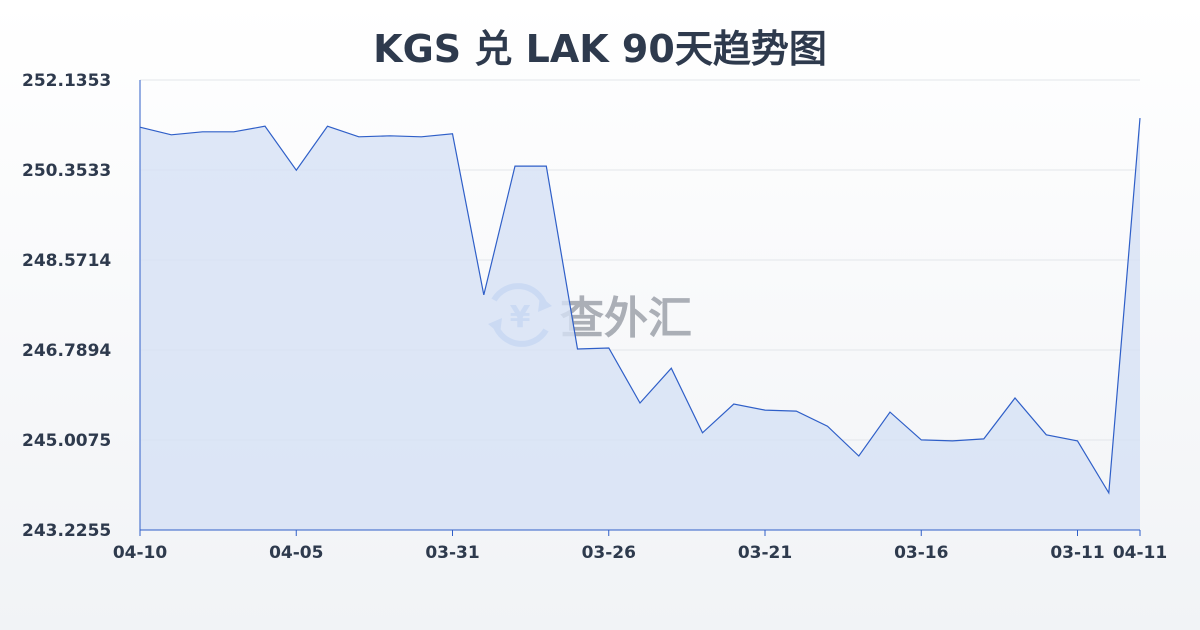 The image size is (1200, 630). What do you see at coordinates (1077, 553) in the screenshot?
I see `x-tick-label: 03-11` at bounding box center [1077, 553].